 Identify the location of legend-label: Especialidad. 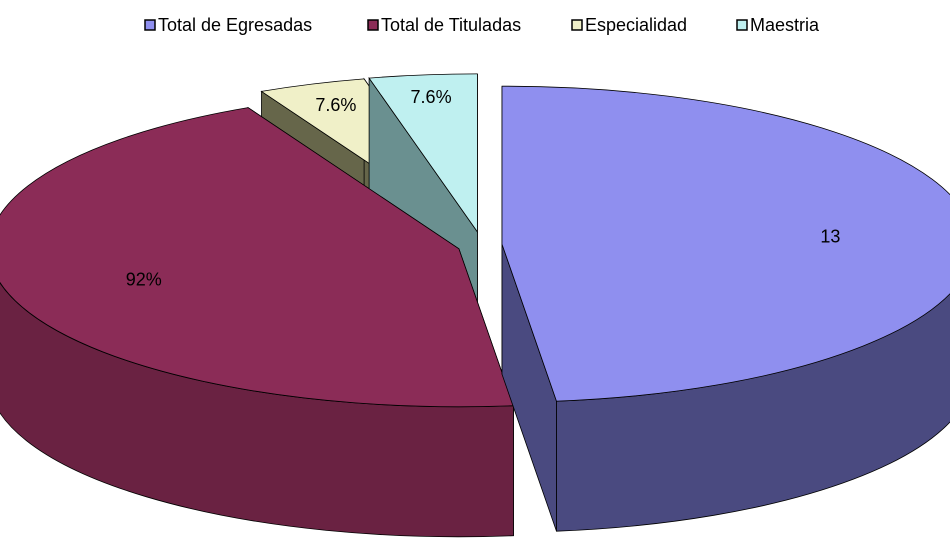
(636, 25).